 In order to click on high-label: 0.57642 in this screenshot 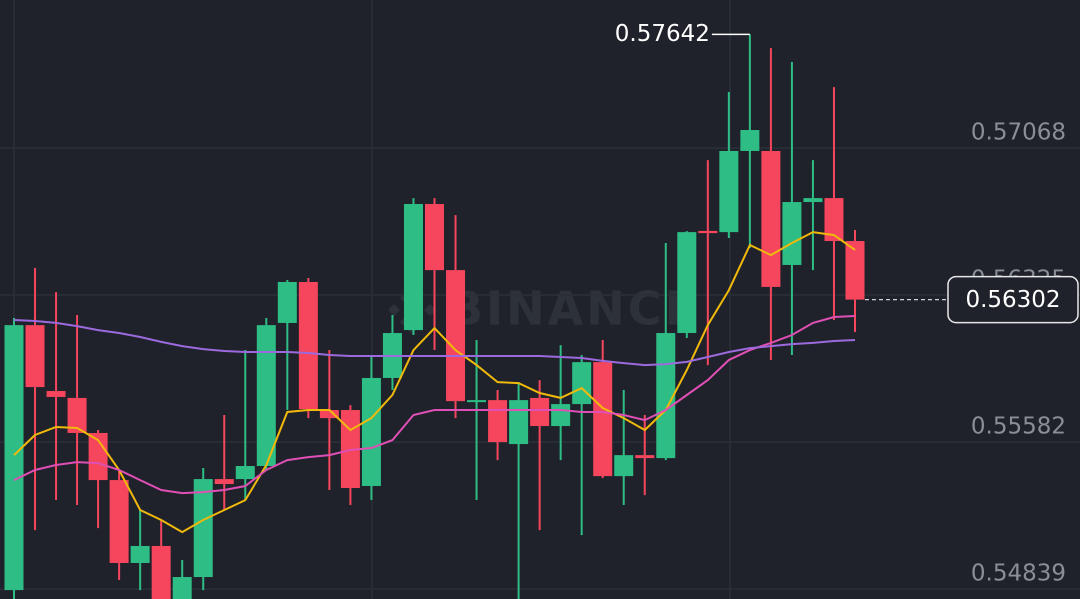, I will do `click(662, 34)`.